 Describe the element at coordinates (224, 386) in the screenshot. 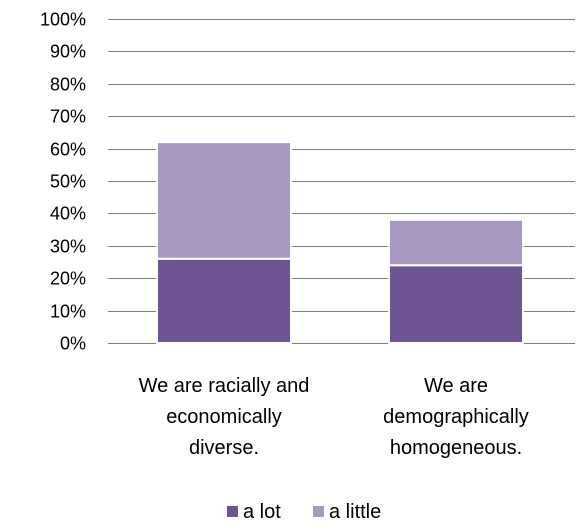

I see `x-category-label-line: We are racially and` at that location.